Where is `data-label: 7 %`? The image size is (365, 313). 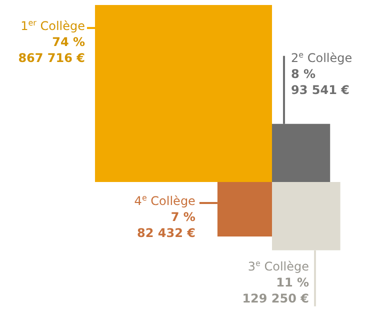
data-label: 7 % is located at coordinates (183, 217).